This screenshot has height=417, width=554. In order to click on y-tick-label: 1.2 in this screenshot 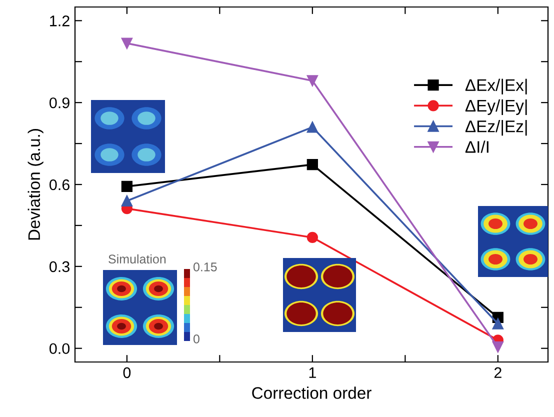, I will do `click(60, 21)`.